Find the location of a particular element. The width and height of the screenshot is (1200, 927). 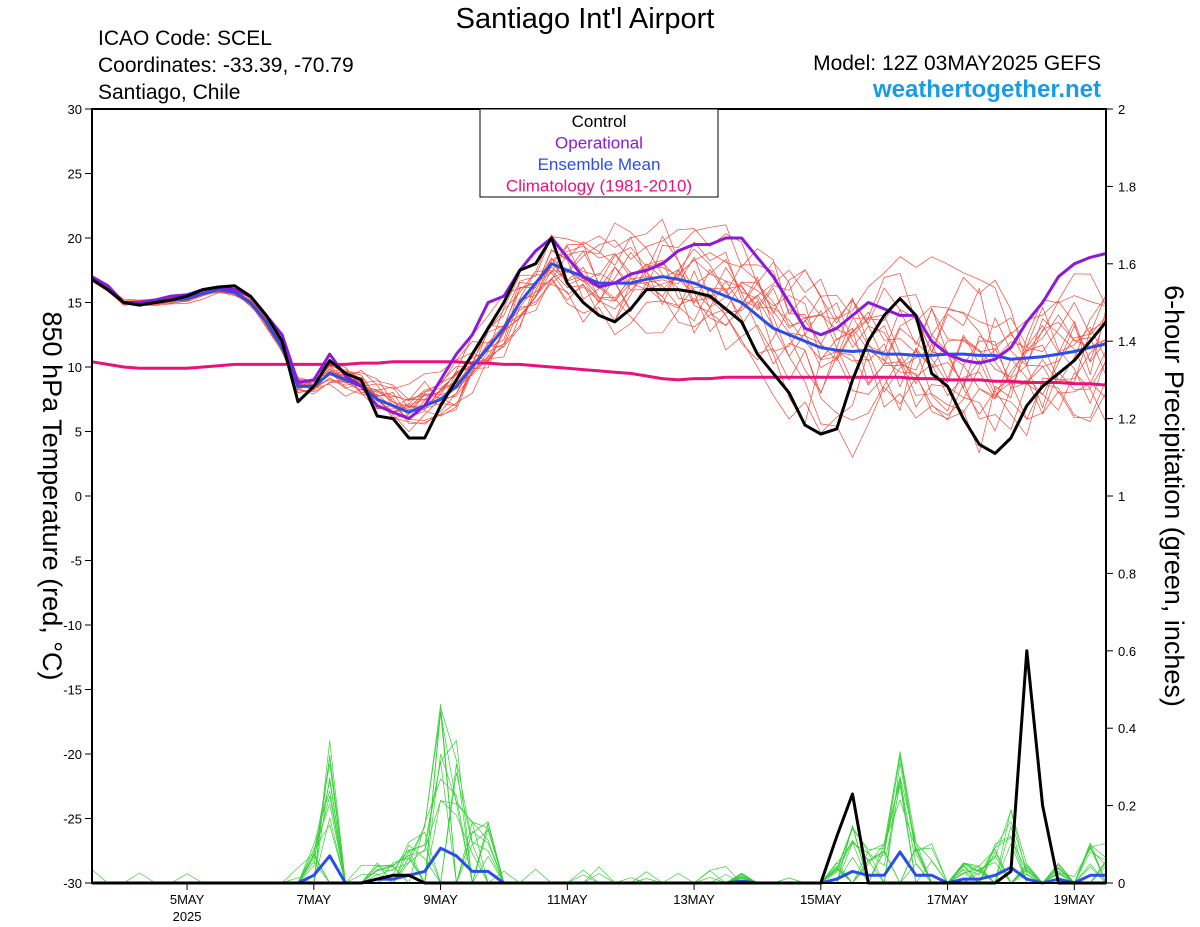

left-axis: 30 25 20 15 10 5 0 -5 -10 -15 -20 -25 -30 is located at coordinates (77, 496).